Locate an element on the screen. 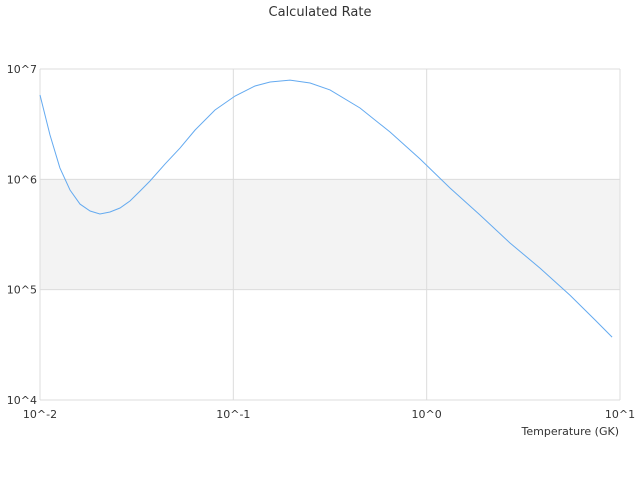 The image size is (640, 484). x-axis-label: Temperature (GK) is located at coordinates (570, 431).